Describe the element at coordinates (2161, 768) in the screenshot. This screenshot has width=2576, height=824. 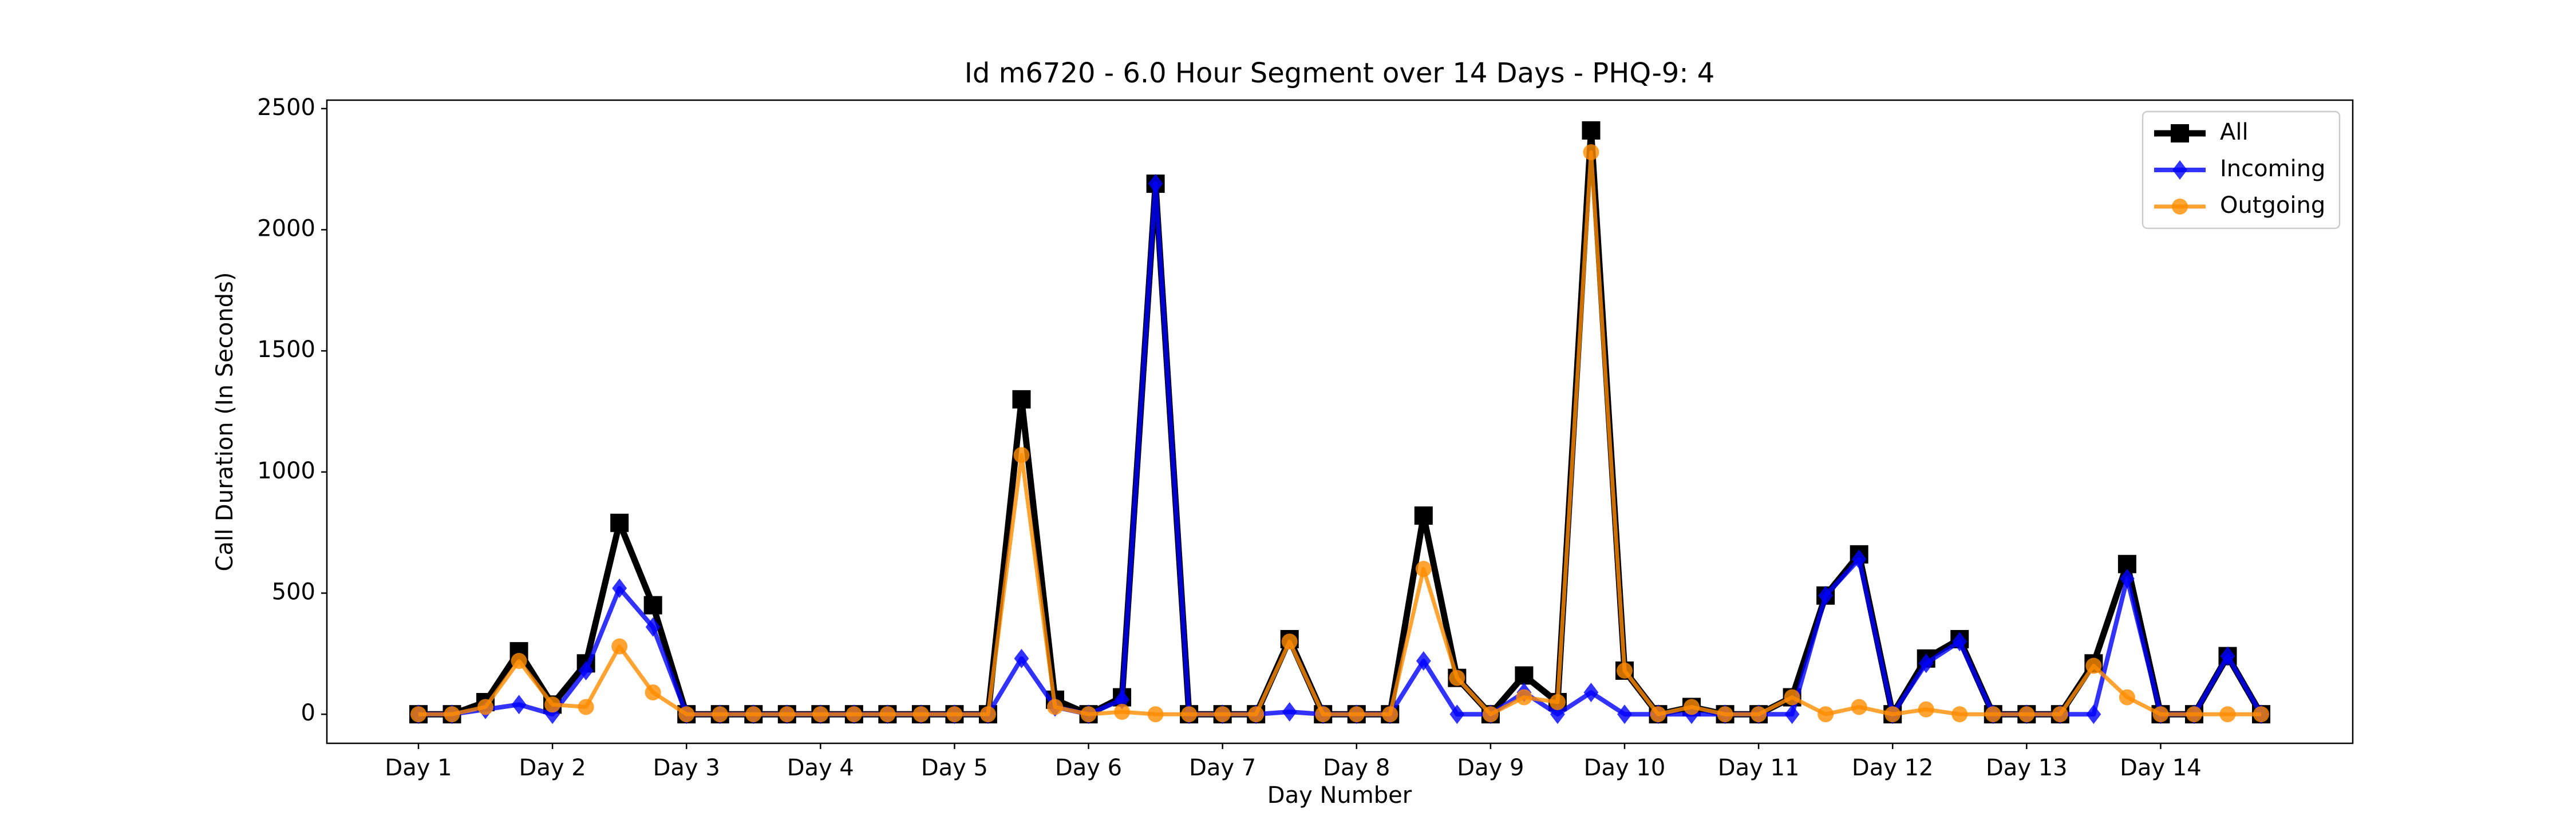
I see `x-tick-label: Day 14` at that location.